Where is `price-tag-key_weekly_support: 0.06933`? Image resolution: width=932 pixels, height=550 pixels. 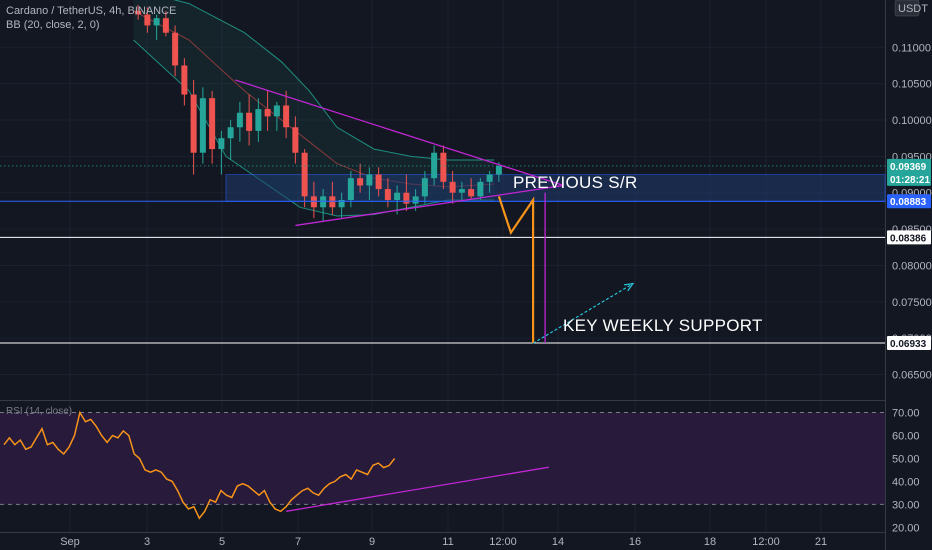 price-tag-key_weekly_support: 0.06933 is located at coordinates (909, 343).